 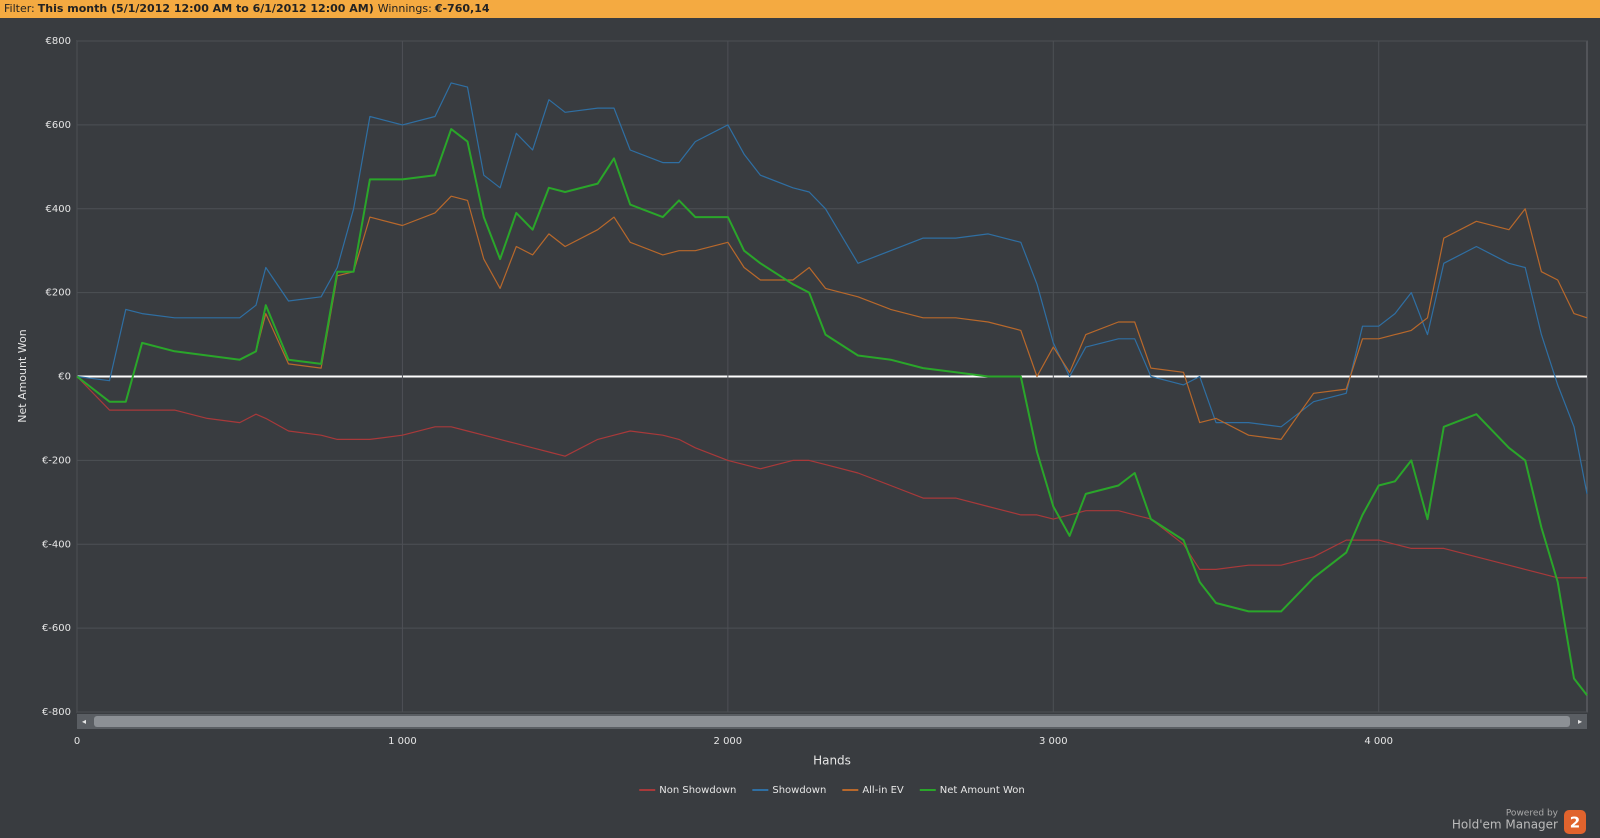 I want to click on x-axis-title: Hands, so click(x=832, y=761).